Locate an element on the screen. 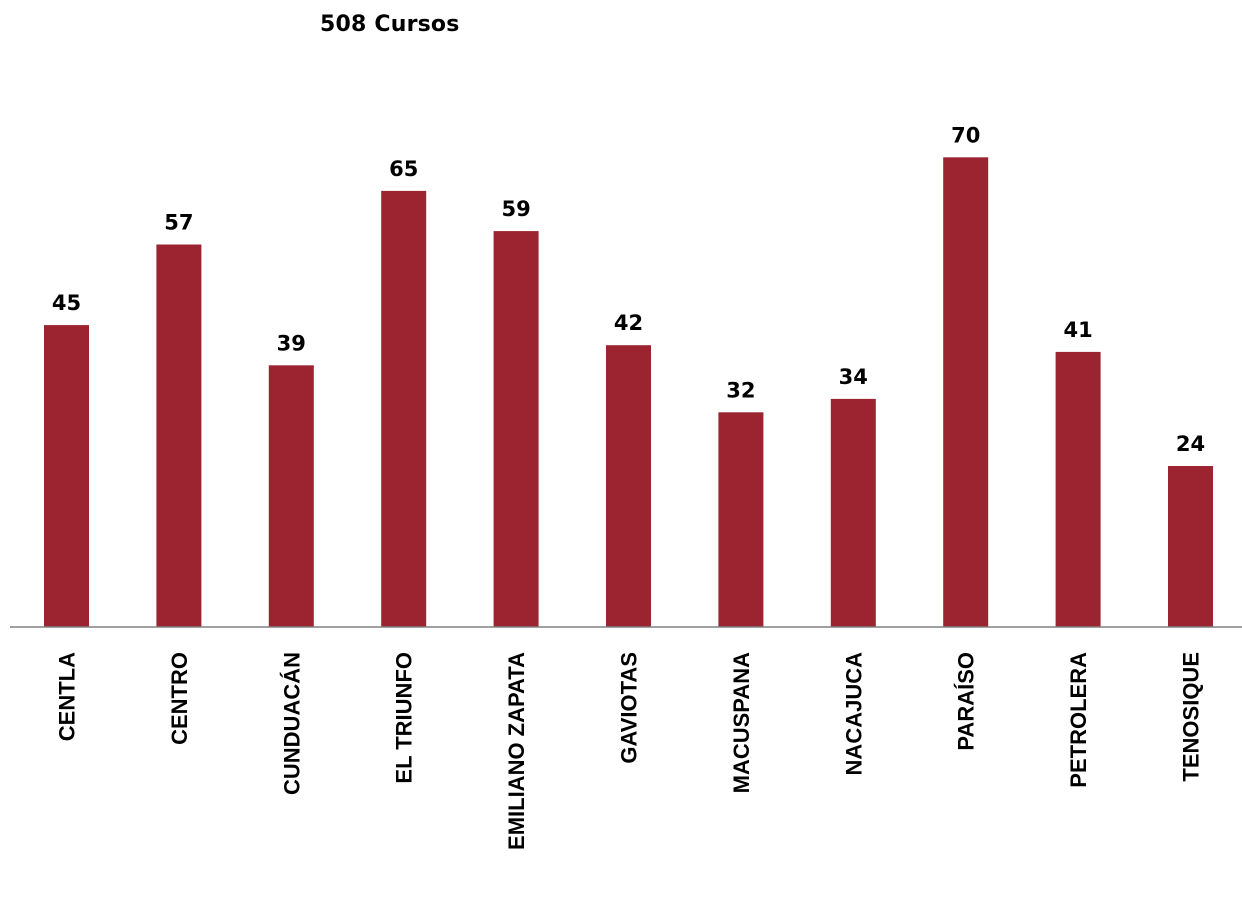 The width and height of the screenshot is (1242, 899). bar-emiliano-zapata is located at coordinates (516, 429).